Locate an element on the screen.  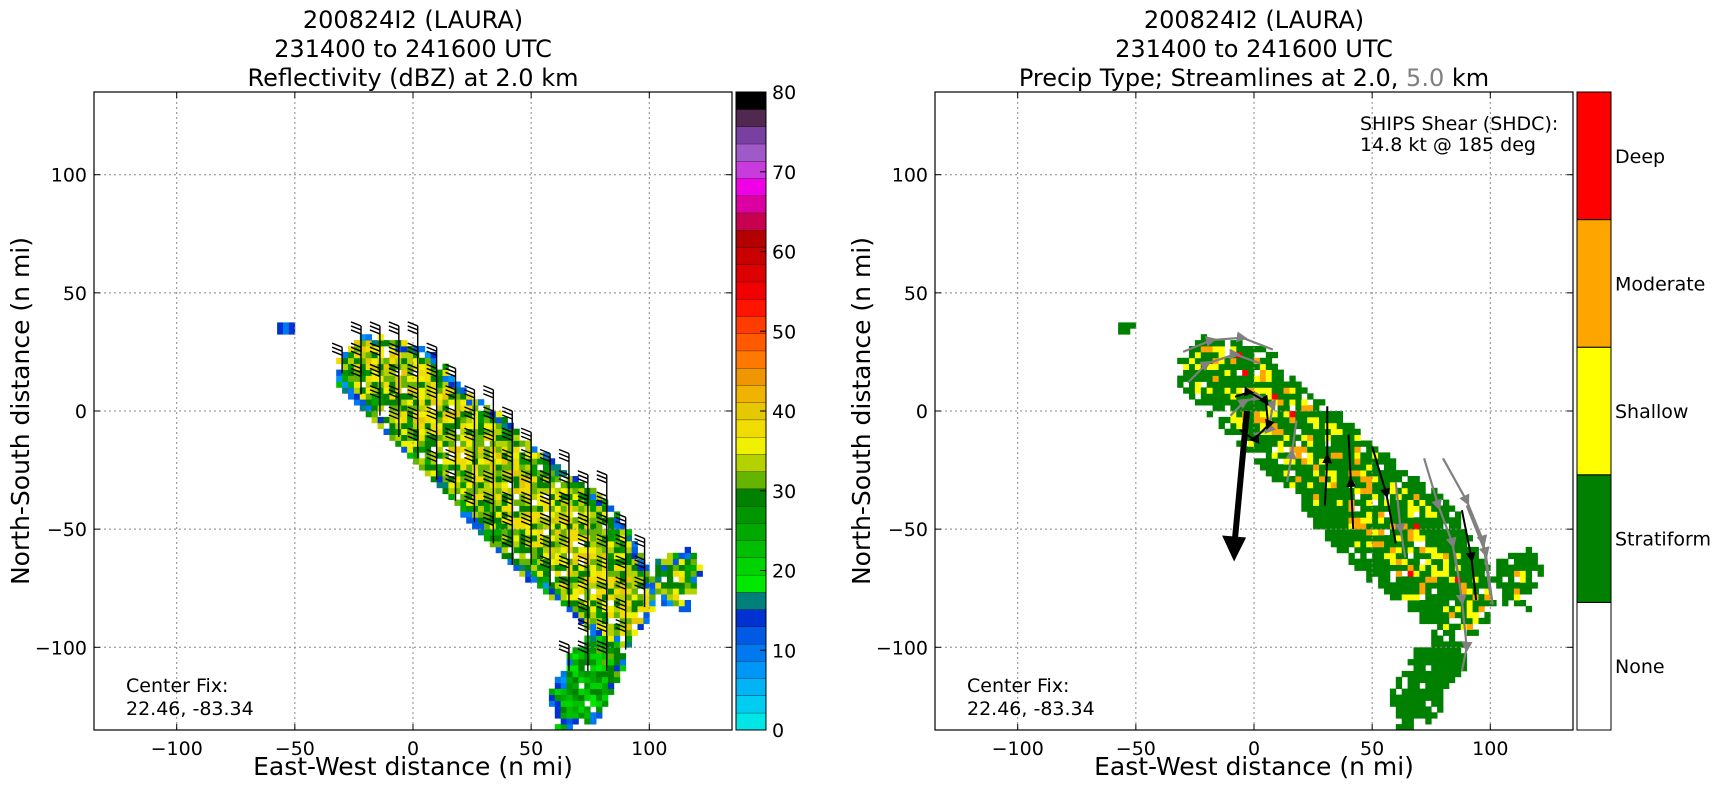
y-tick-label: 100 is located at coordinates (910, 176).